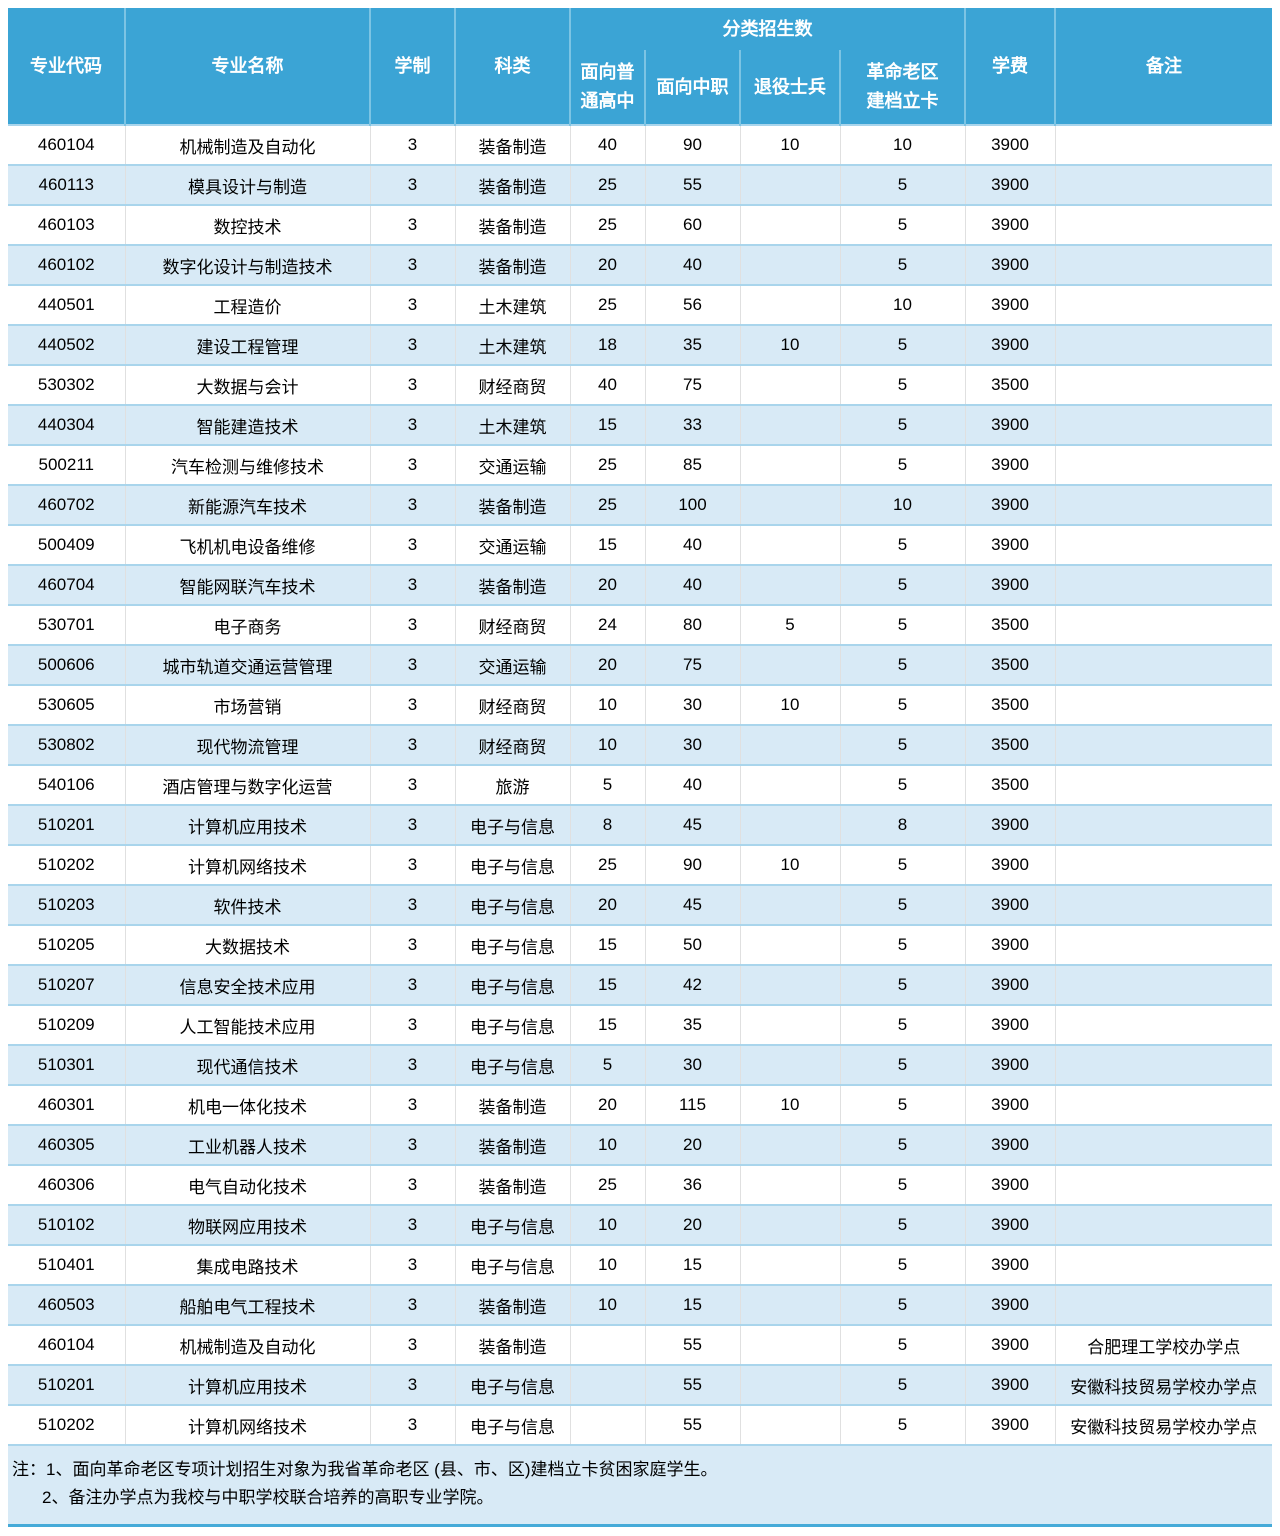  Describe the element at coordinates (692, 184) in the screenshot. I see `table-cell: 55` at that location.